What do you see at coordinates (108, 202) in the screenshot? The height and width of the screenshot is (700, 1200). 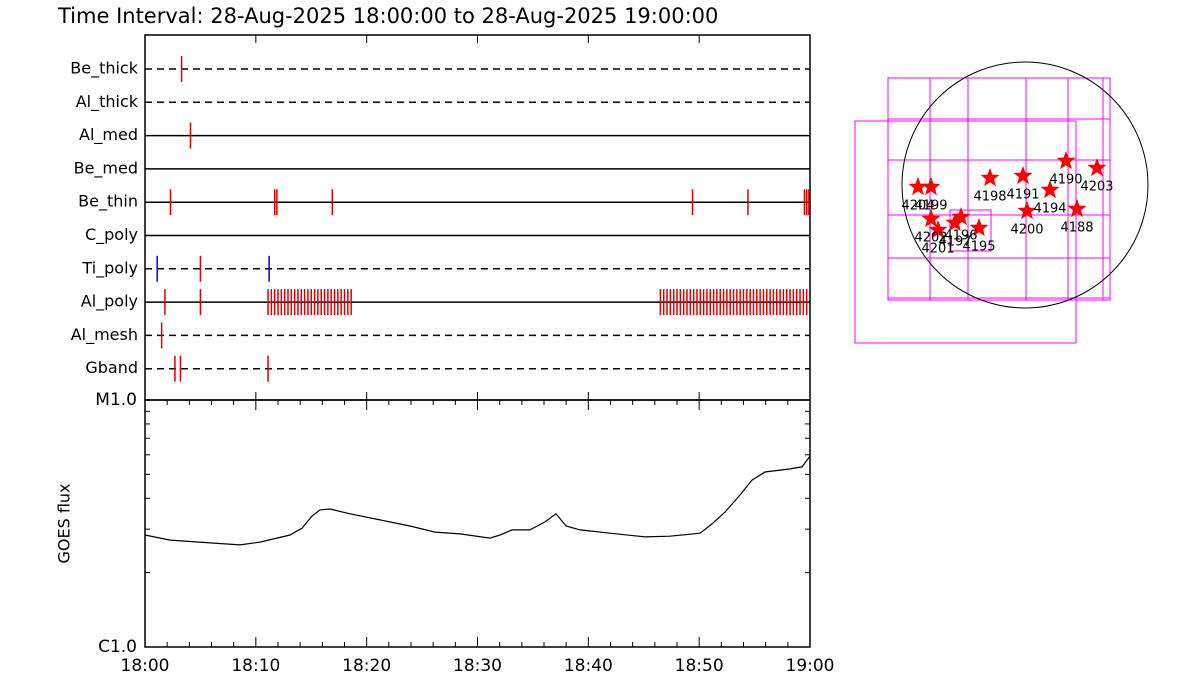 I see `row-label: Be_thin` at bounding box center [108, 202].